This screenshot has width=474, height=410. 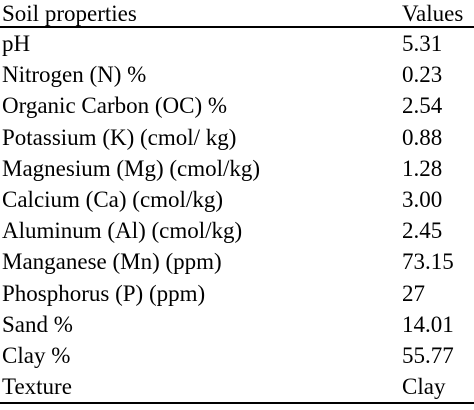 I want to click on table-row: Aluminum (Al) (cmol/kg) 2.45, so click(x=237, y=230).